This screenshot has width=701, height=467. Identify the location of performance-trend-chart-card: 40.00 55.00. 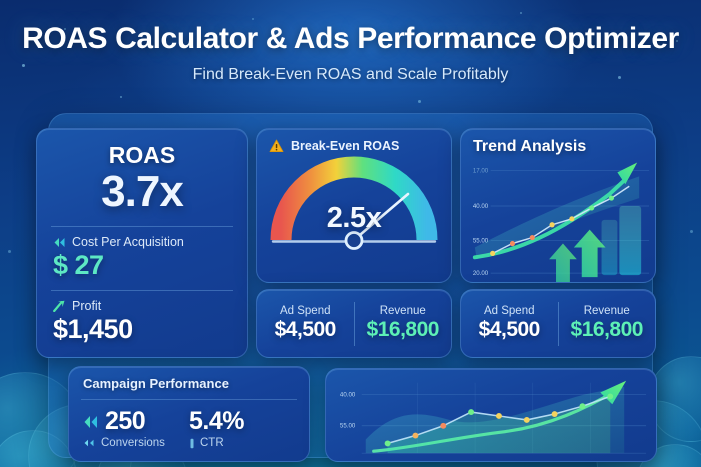
(491, 415).